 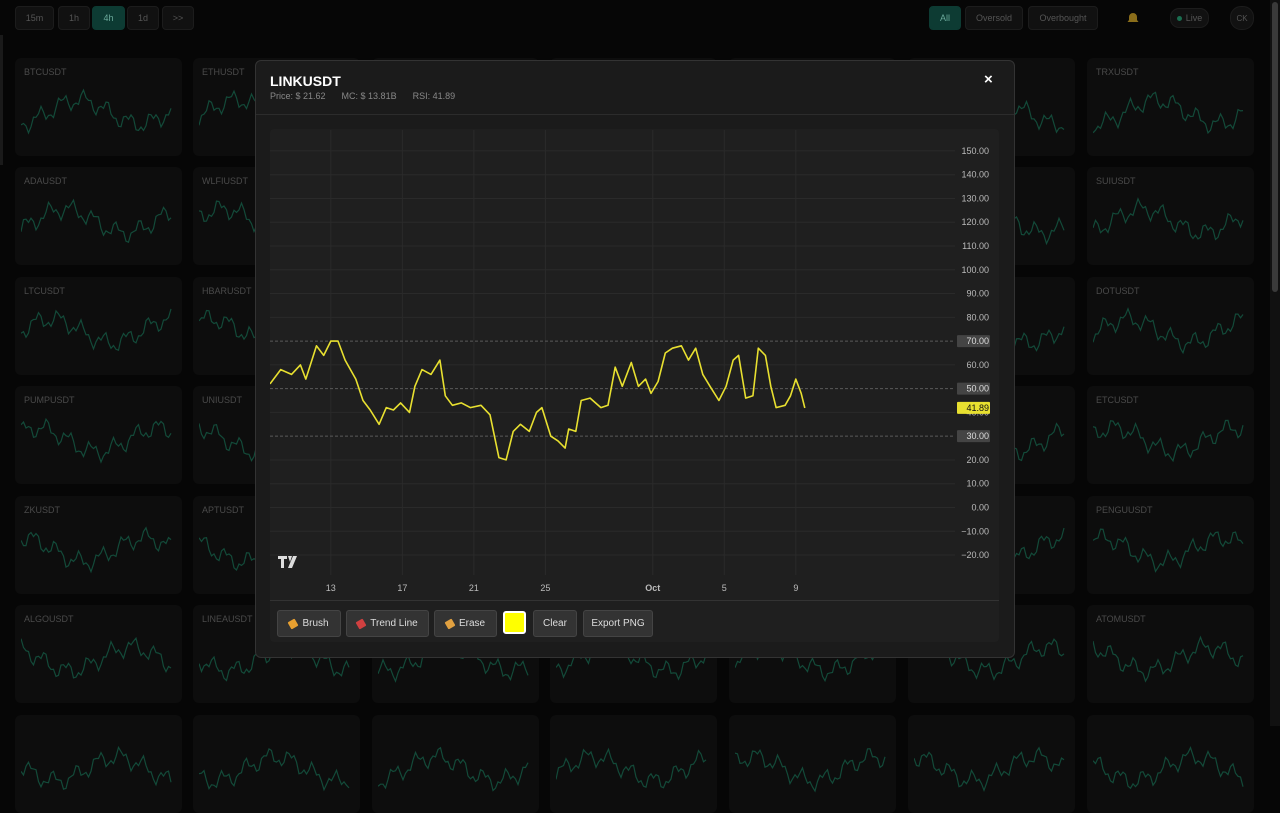 I want to click on tile-symbol: DOTUSDT, so click(x=1118, y=291).